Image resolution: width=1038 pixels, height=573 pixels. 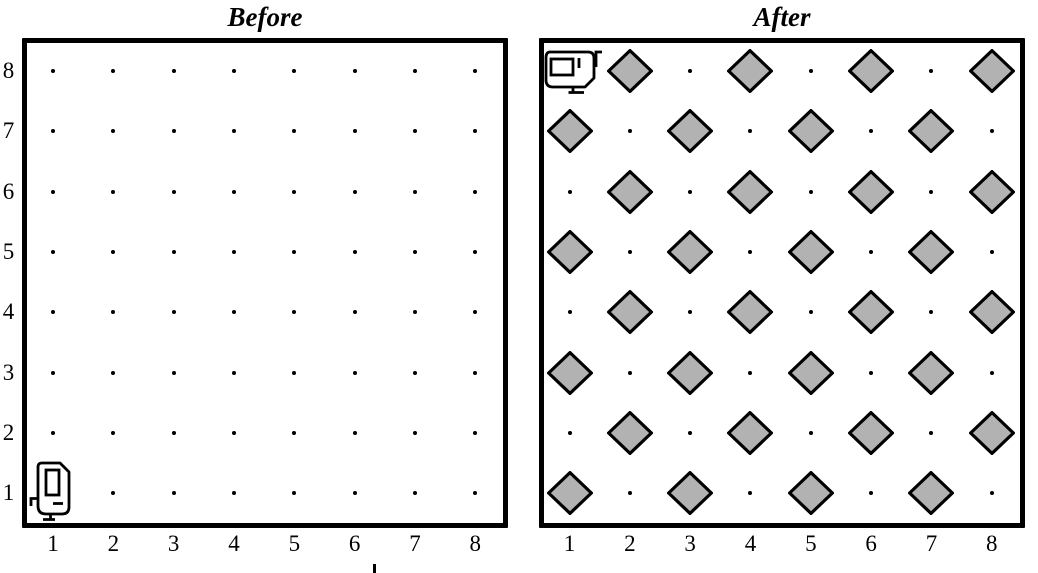 I want to click on y-axis-label-before: 3, so click(x=8, y=372).